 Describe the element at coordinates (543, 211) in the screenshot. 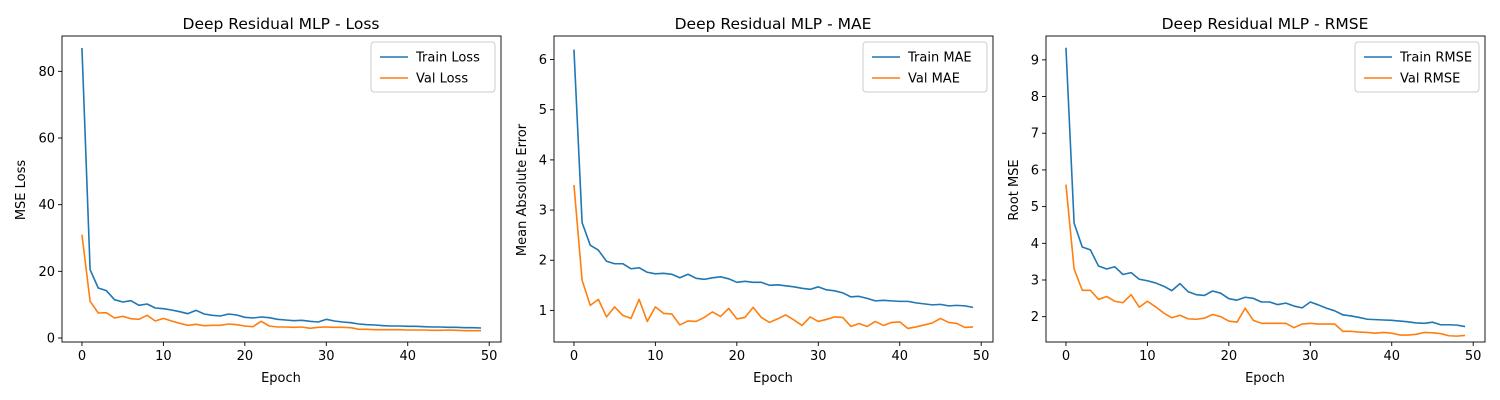

I see `mae-y-tick-label: 3` at that location.